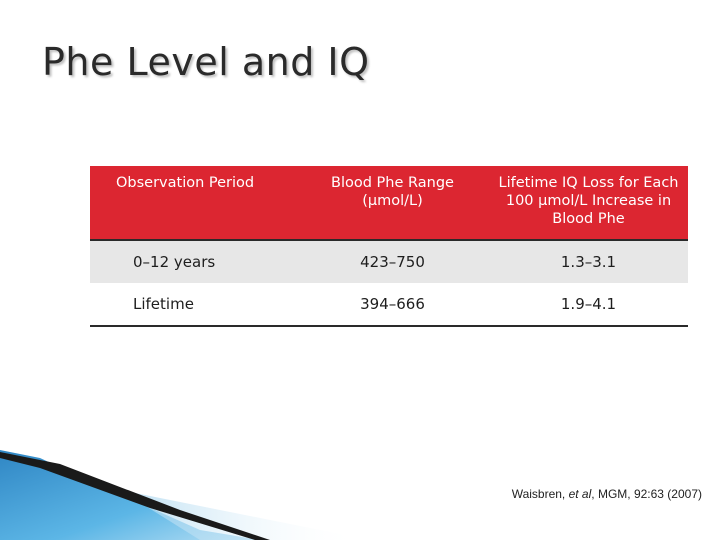 Image resolution: width=720 pixels, height=540 pixels. What do you see at coordinates (193, 203) in the screenshot?
I see `header-observation-period: Observation Period` at bounding box center [193, 203].